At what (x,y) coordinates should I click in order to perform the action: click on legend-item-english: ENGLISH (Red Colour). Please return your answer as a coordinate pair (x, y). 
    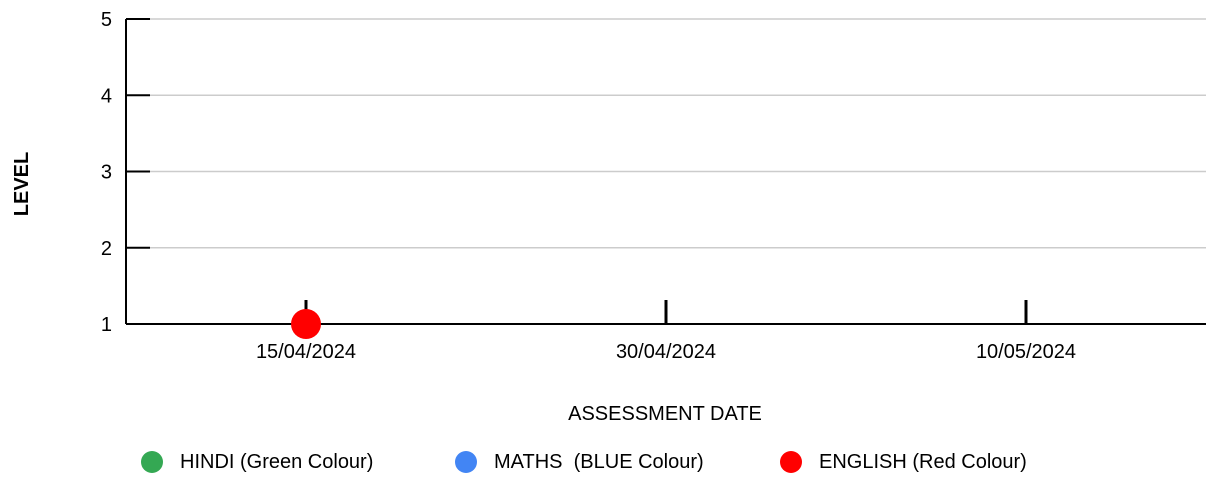
    Looking at the image, I should click on (903, 462).